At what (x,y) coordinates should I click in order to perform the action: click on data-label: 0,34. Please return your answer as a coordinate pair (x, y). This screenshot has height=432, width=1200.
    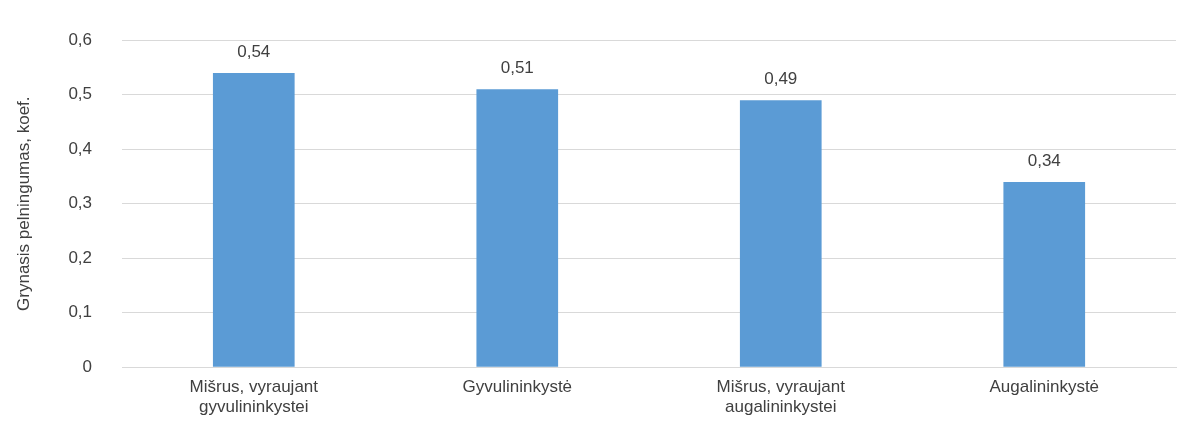
    Looking at the image, I should click on (1044, 161).